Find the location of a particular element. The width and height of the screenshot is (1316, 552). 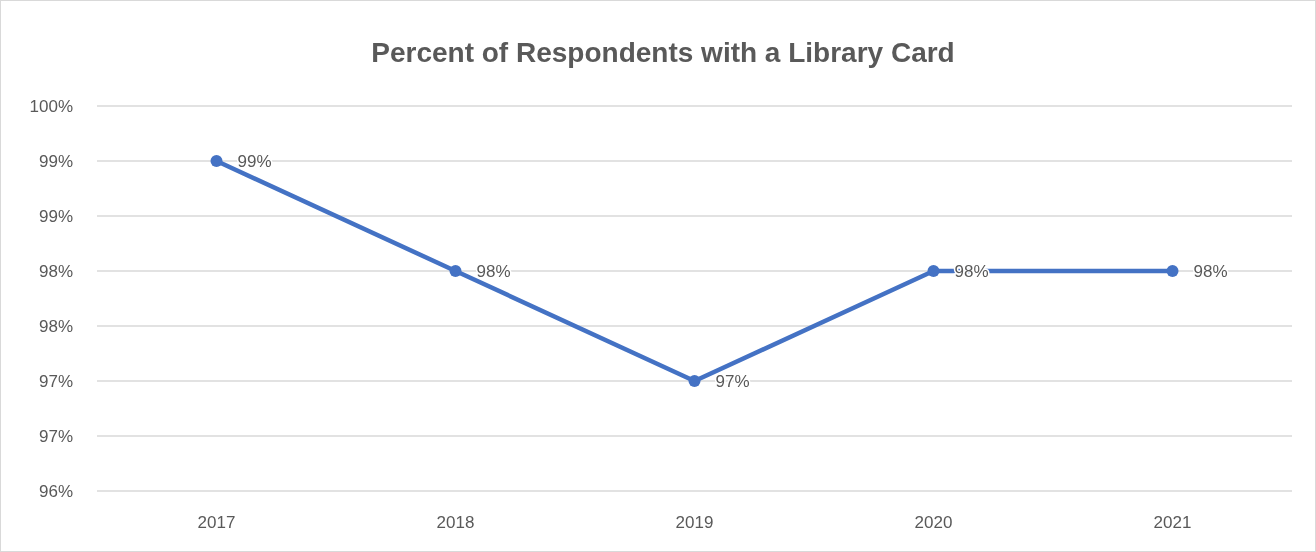

y-tick-label: 100% is located at coordinates (51, 106).